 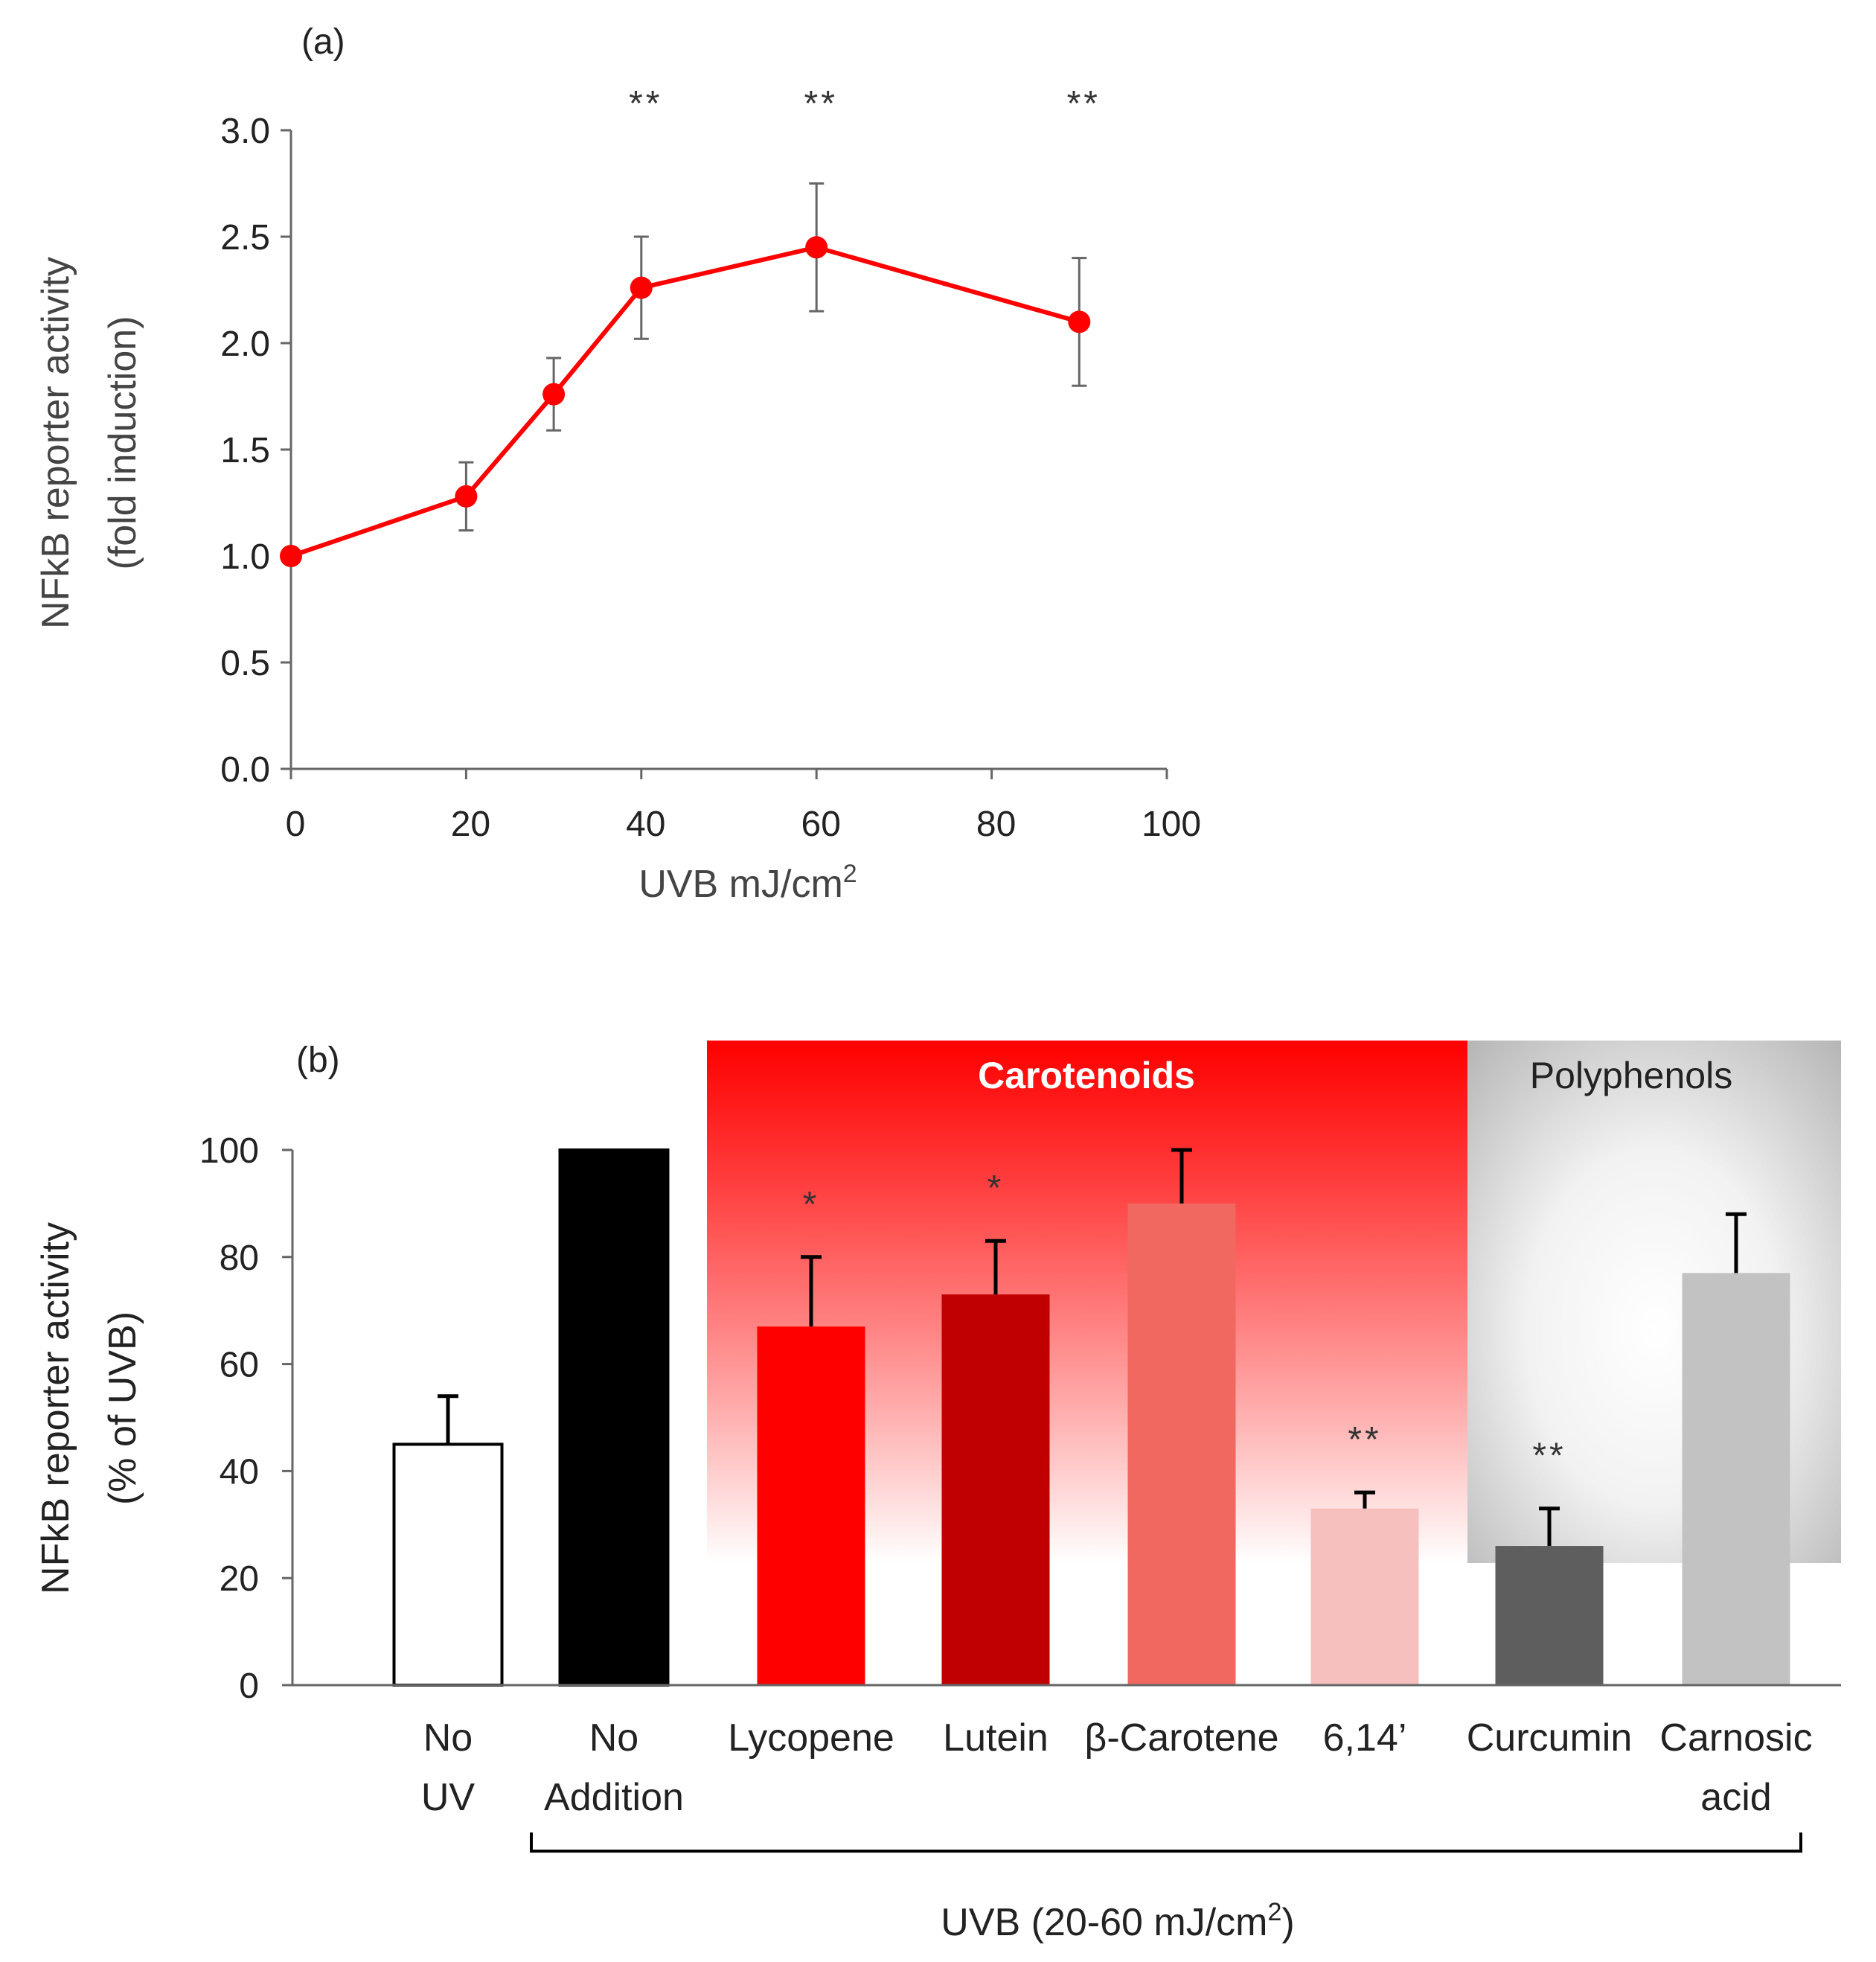 What do you see at coordinates (55, 1408) in the screenshot?
I see `panel-b-ylabel: NFkB reporter activity` at bounding box center [55, 1408].